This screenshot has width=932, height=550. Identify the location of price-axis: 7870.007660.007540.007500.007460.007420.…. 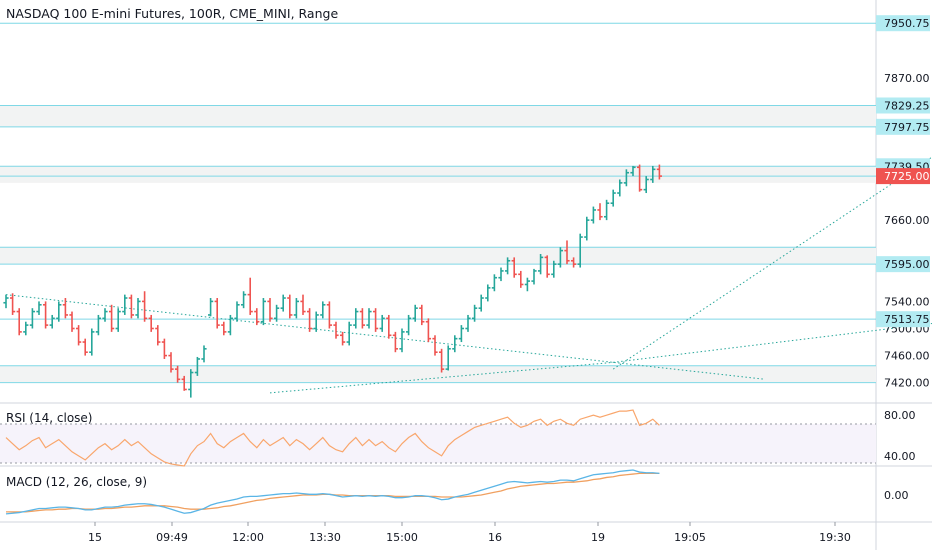
(903, 202).